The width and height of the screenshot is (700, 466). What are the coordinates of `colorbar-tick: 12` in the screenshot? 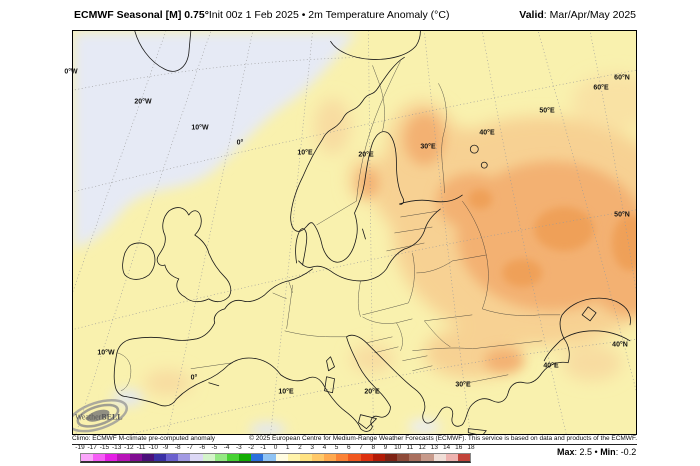 It's located at (422, 447).